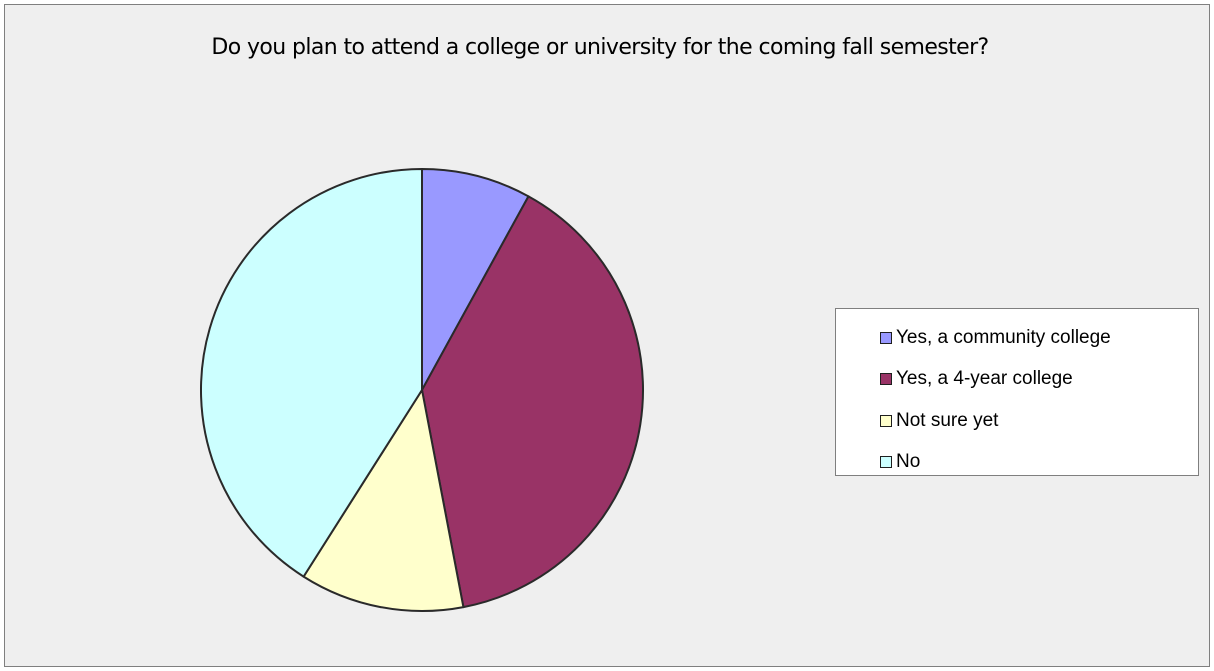  What do you see at coordinates (1017, 463) in the screenshot?
I see `legend-item: No` at bounding box center [1017, 463].